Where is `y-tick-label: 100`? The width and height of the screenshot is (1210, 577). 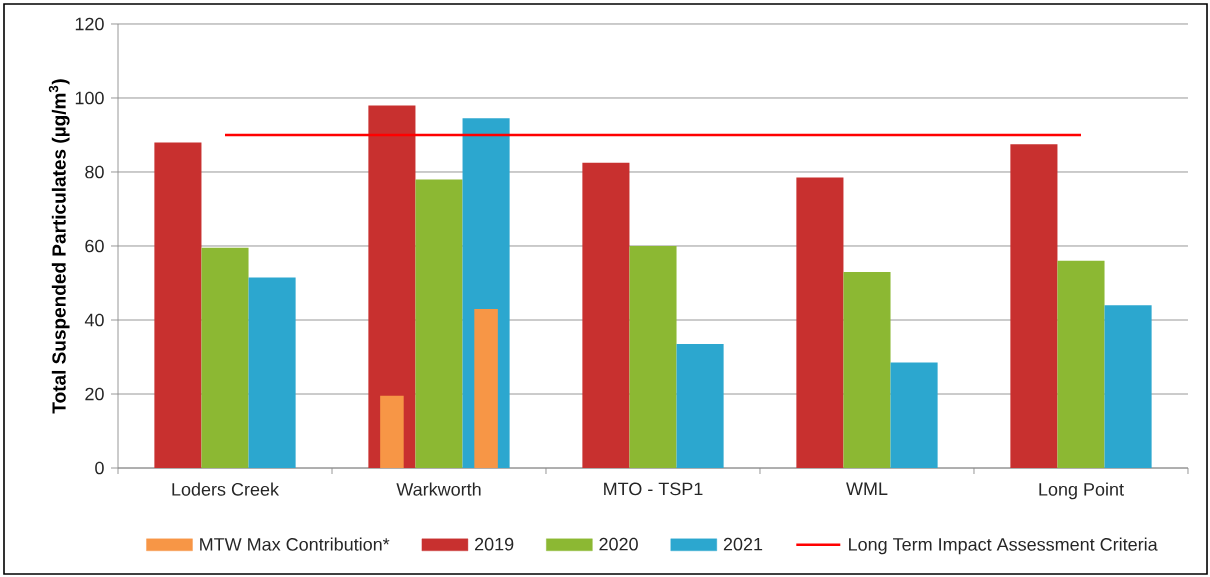
y-tick-label: 100 is located at coordinates (89, 98).